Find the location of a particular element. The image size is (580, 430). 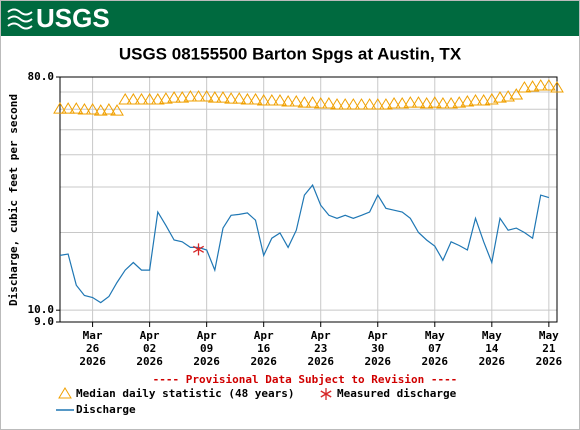

header-bar is located at coordinates (290, 18).